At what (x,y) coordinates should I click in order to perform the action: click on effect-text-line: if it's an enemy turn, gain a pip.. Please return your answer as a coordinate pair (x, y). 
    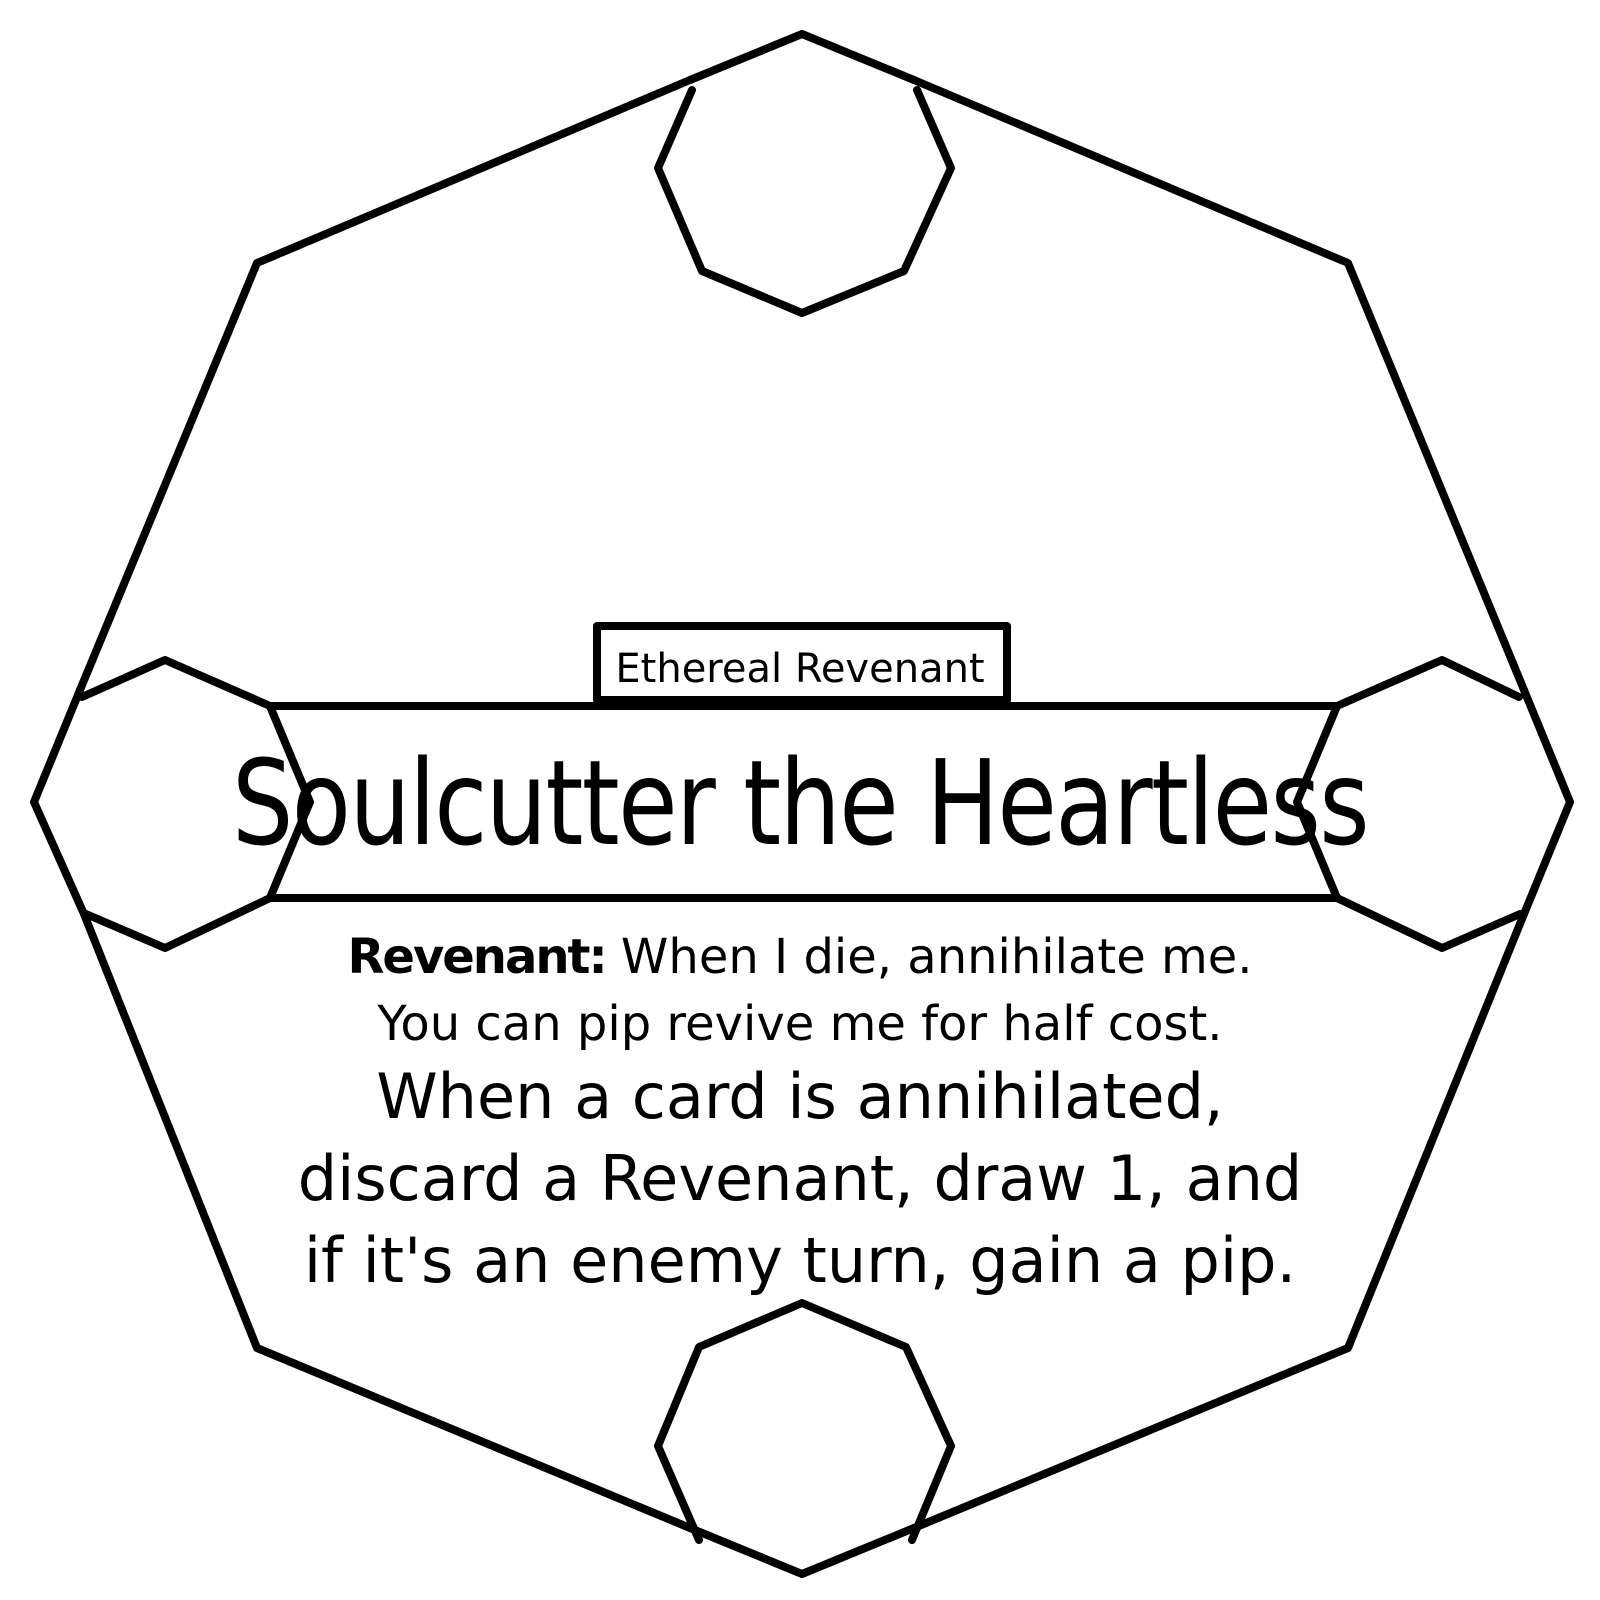
    Looking at the image, I should click on (800, 1260).